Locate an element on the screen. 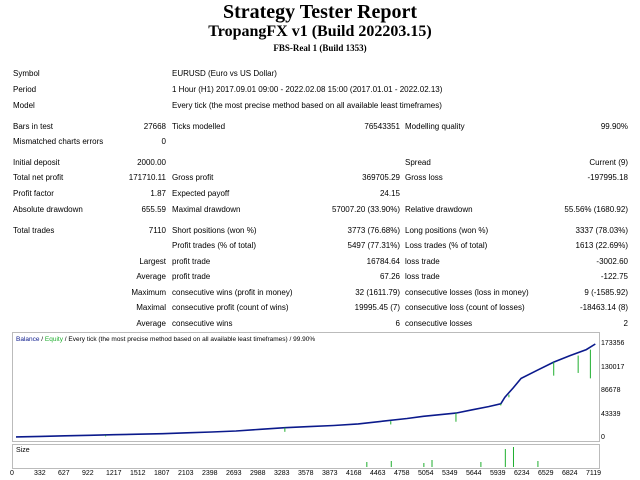 The height and width of the screenshot is (480, 640). modelling-quality-value: 99.90% is located at coordinates (614, 126).